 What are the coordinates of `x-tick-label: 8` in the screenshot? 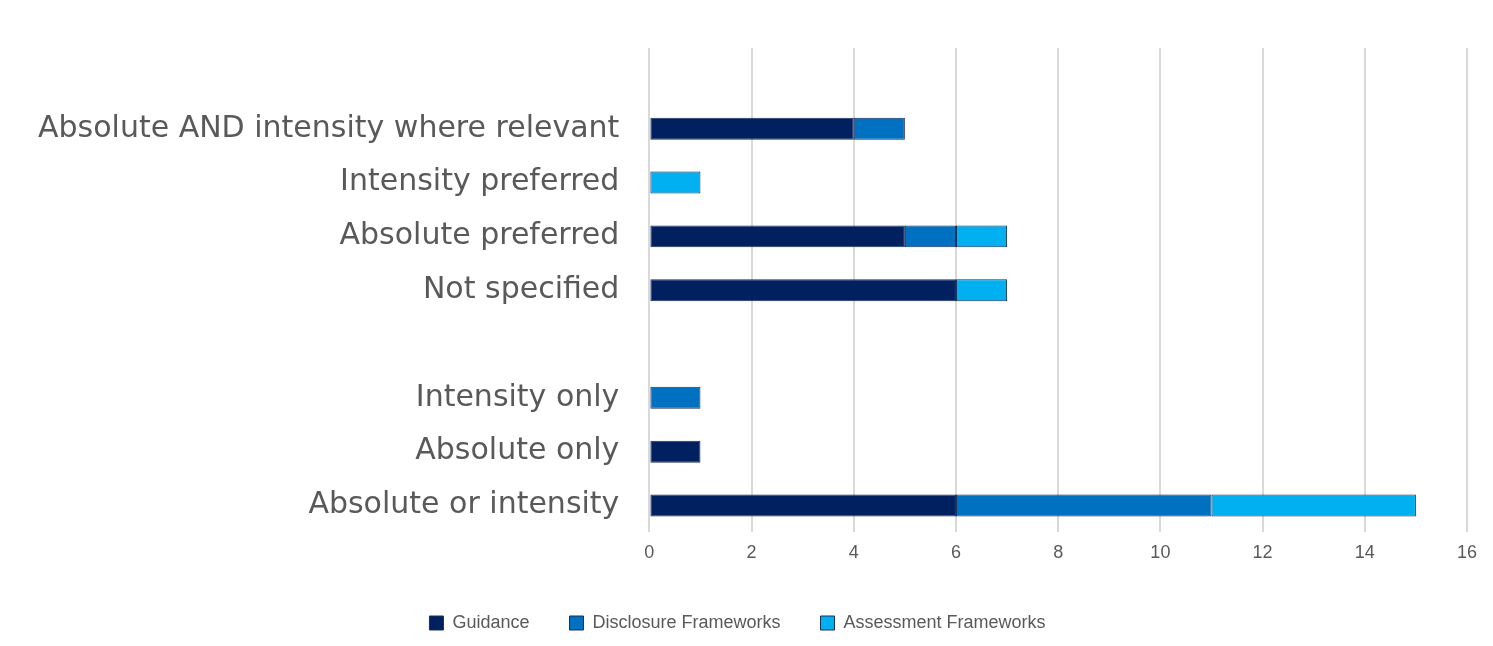 It's located at (1058, 552).